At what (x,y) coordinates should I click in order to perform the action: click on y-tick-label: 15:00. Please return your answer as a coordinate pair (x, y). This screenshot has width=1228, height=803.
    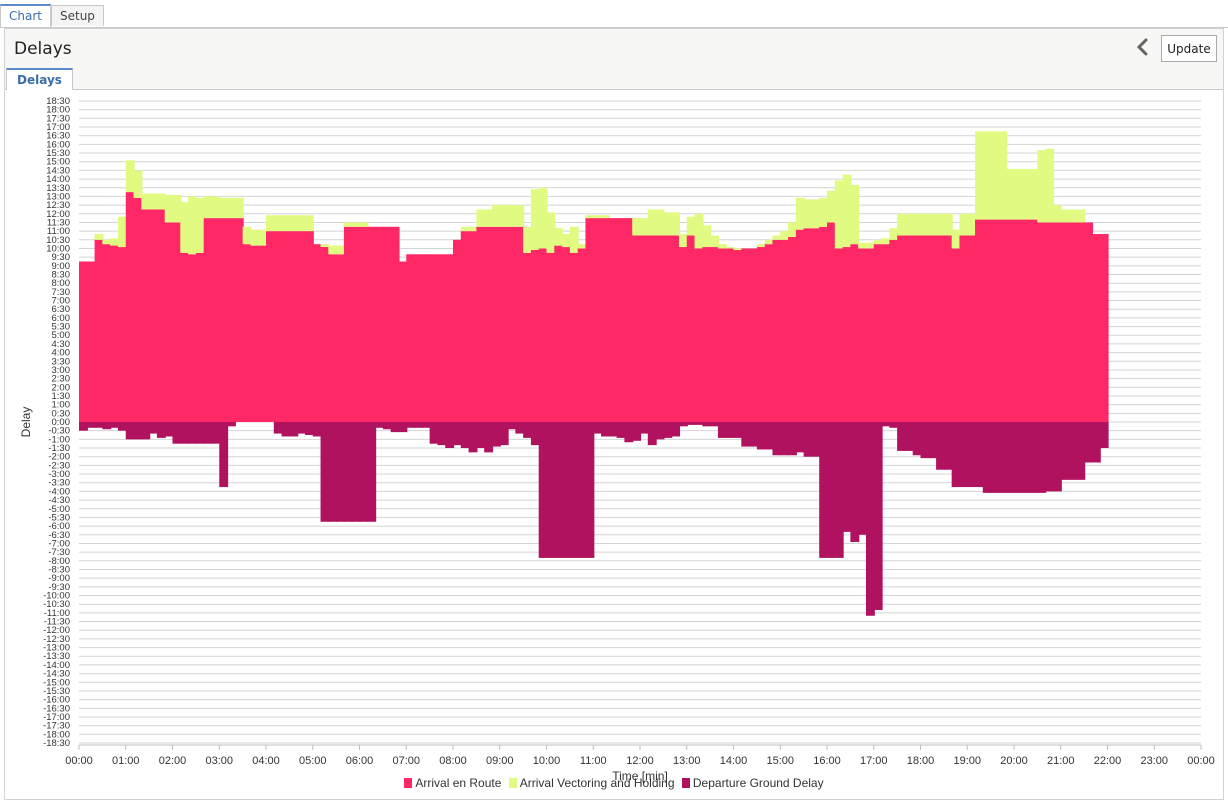
    Looking at the image, I should click on (58, 162).